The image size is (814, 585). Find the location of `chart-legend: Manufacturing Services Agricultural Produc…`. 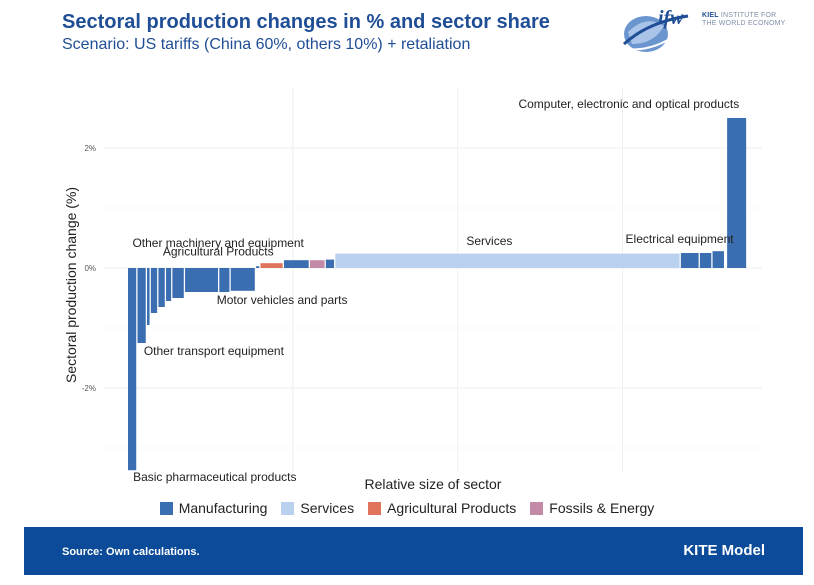

chart-legend: Manufacturing Services Agricultural Produc… is located at coordinates (407, 508).